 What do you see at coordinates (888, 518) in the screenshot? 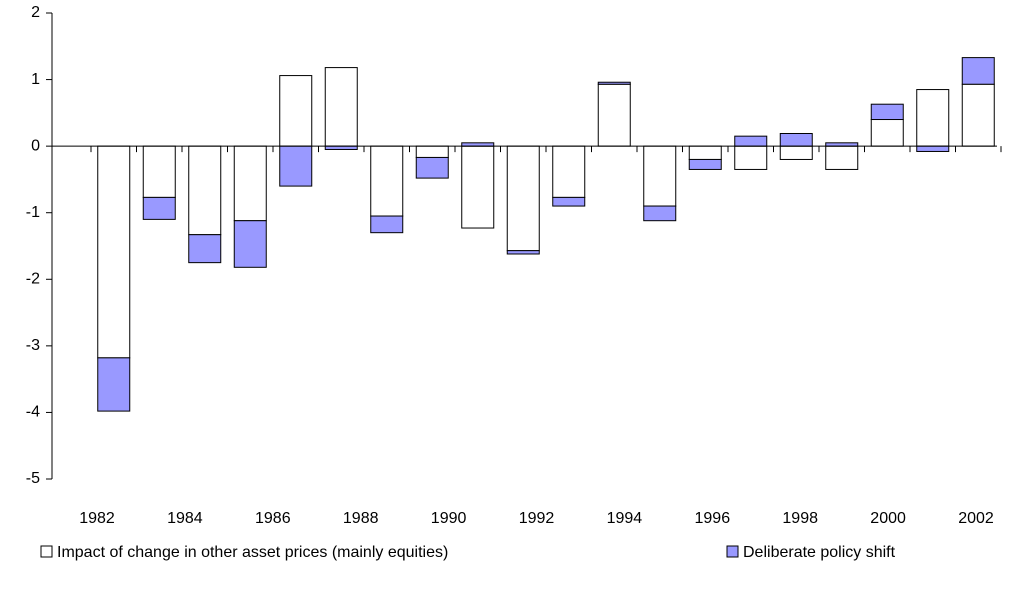
I see `x-tick-label: 2000` at bounding box center [888, 518].